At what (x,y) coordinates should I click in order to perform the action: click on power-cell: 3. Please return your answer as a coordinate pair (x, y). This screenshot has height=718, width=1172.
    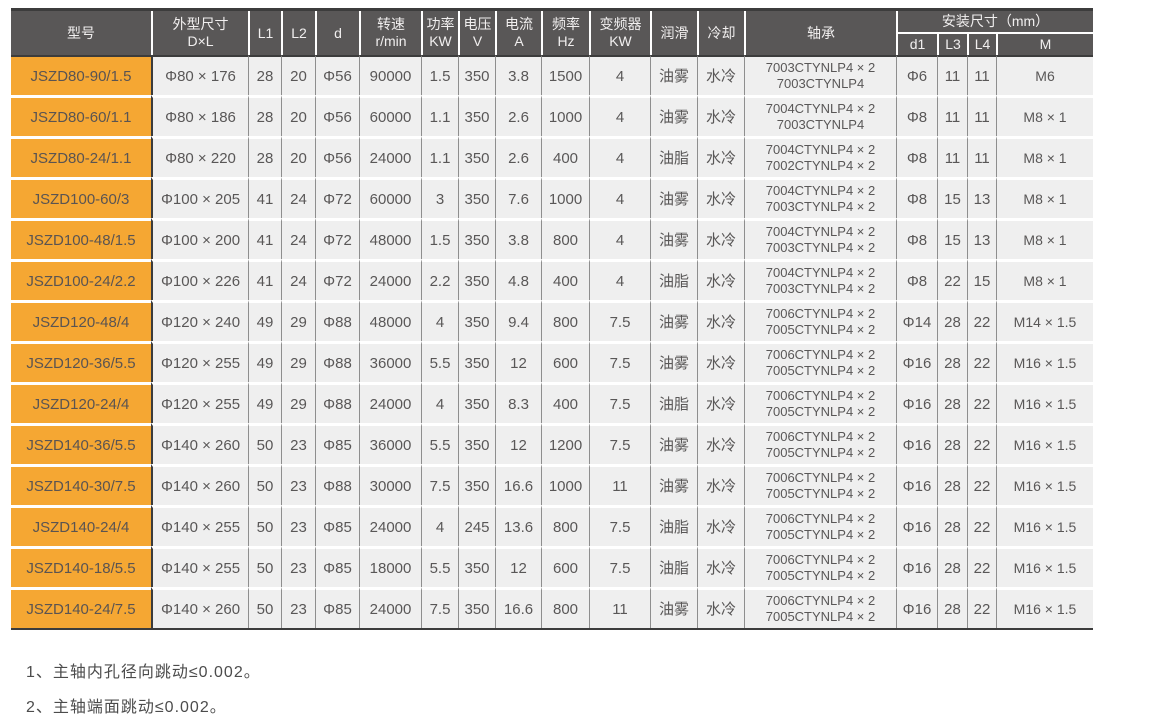
    Looking at the image, I should click on (439, 197).